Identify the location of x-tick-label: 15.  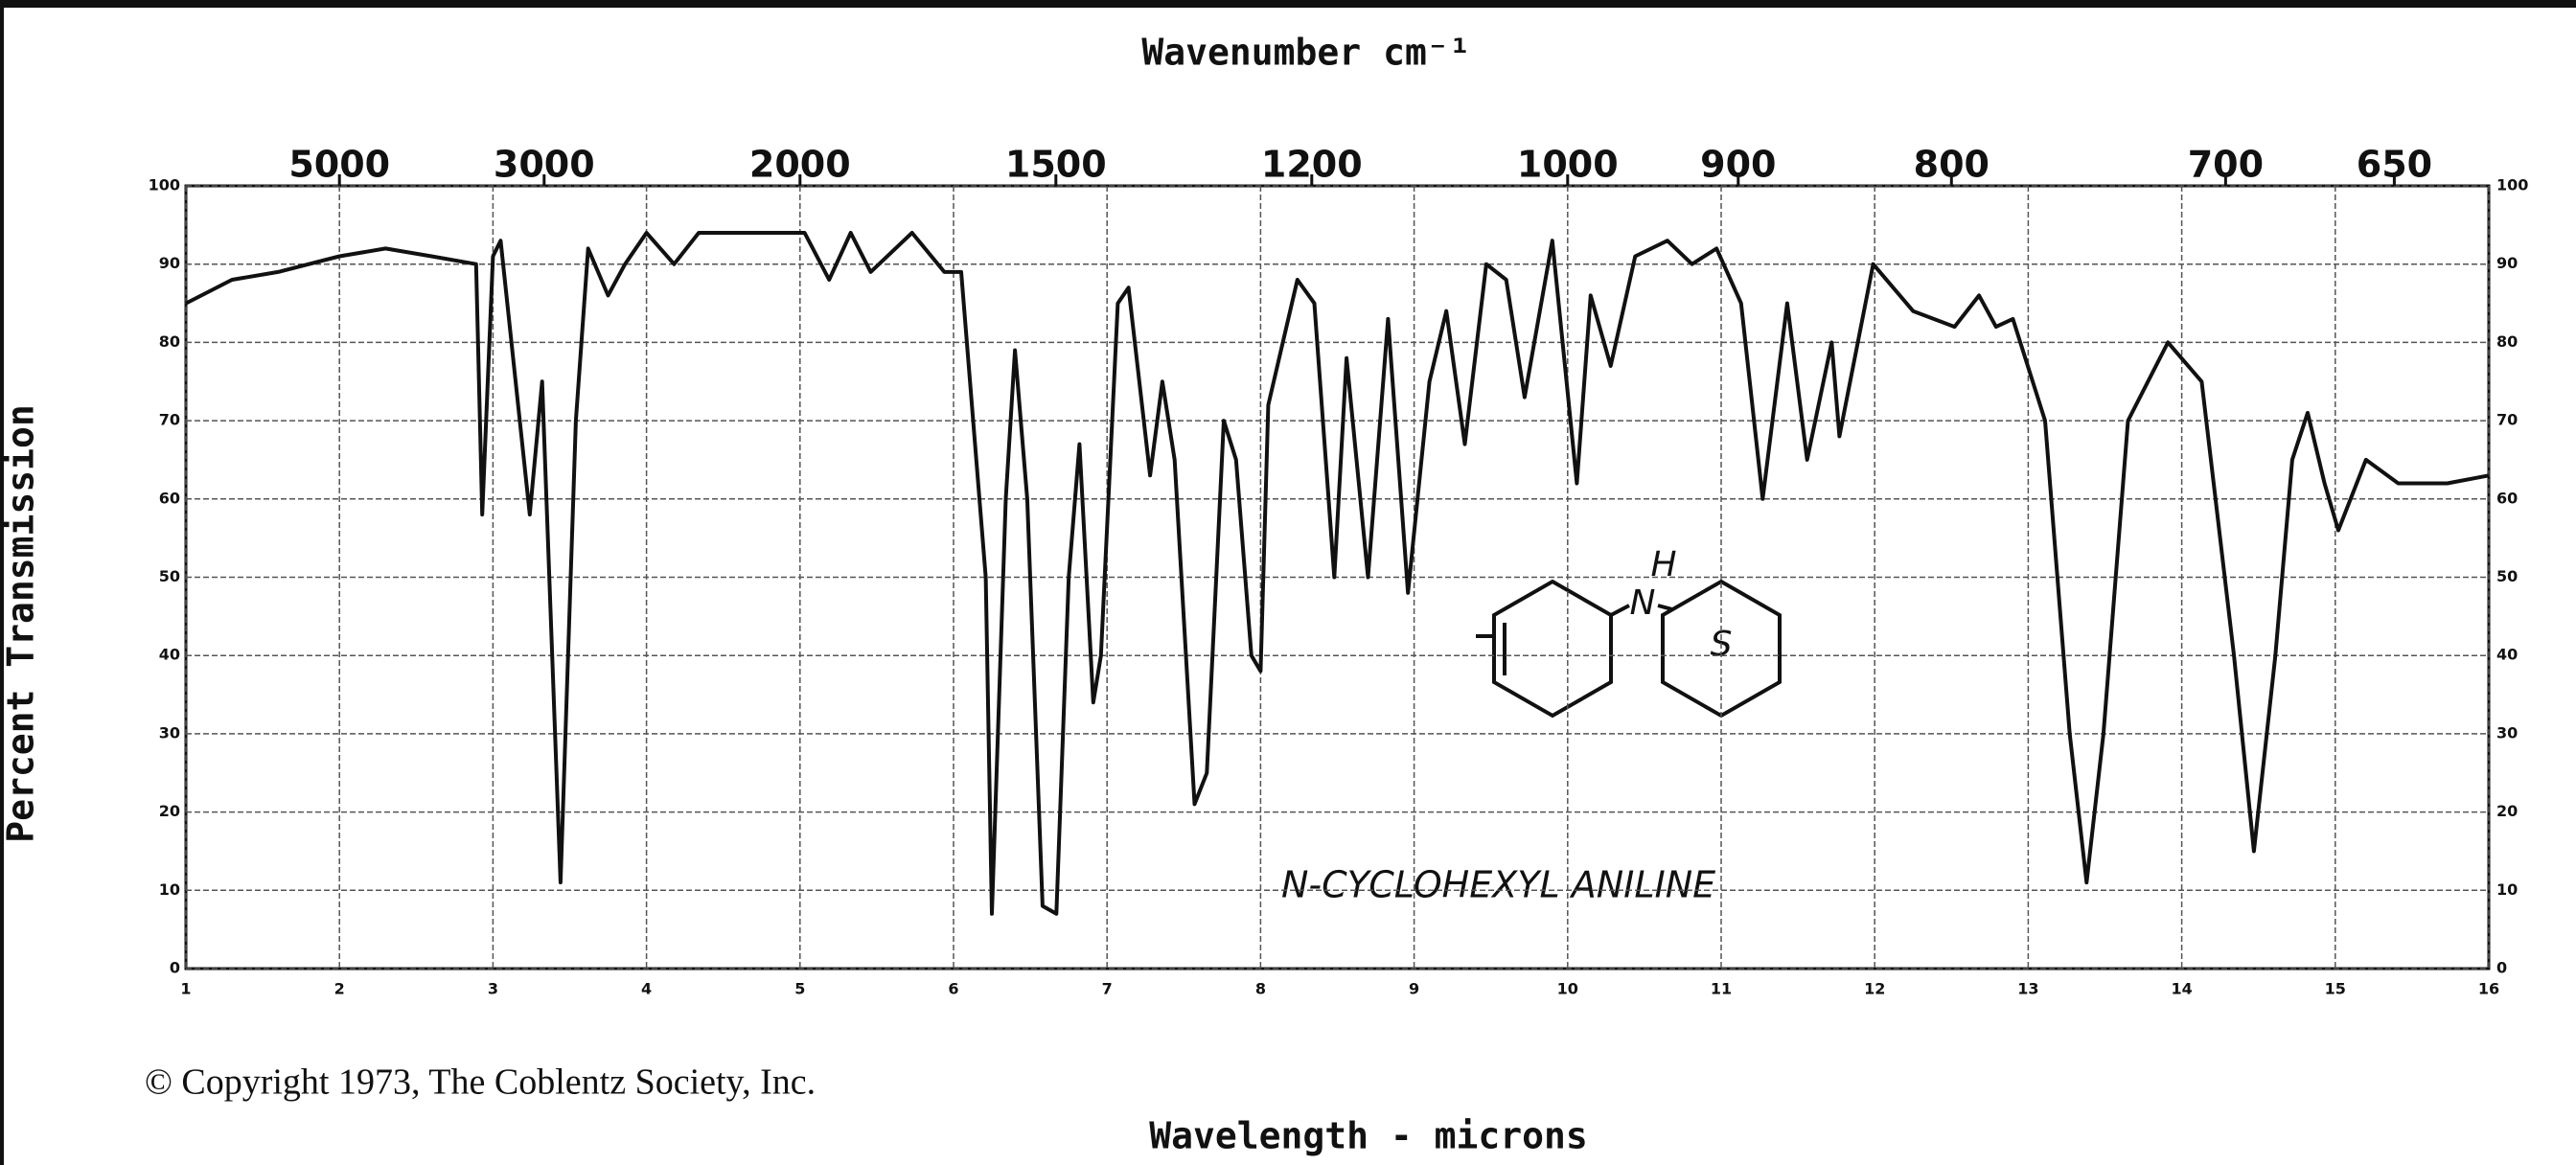
(2335, 989).